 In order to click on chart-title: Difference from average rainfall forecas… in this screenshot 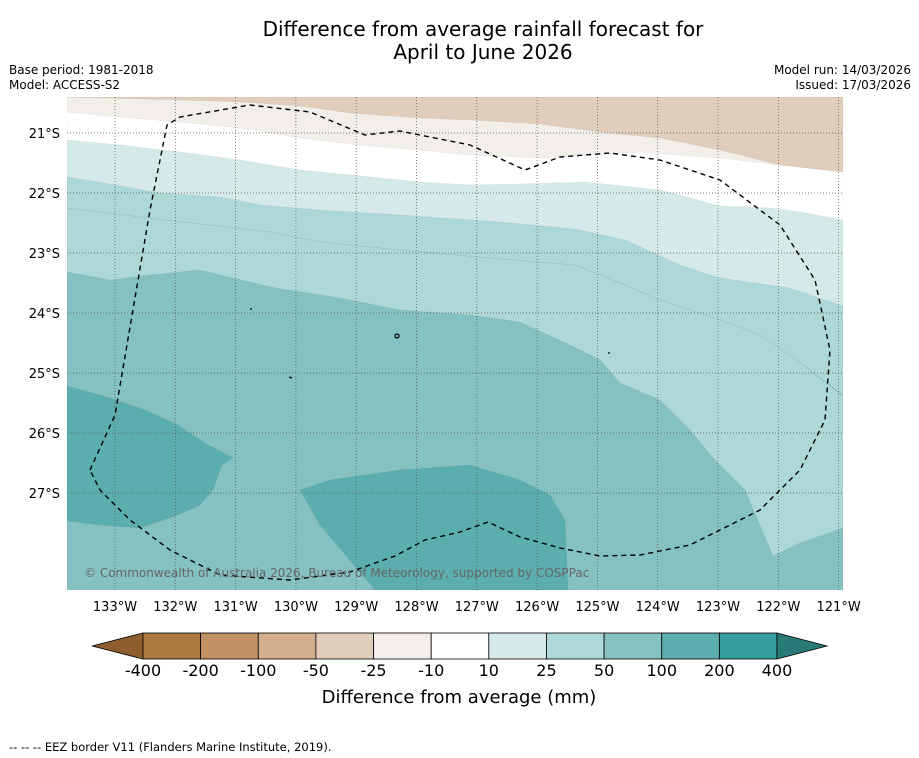, I will do `click(459, 41)`.